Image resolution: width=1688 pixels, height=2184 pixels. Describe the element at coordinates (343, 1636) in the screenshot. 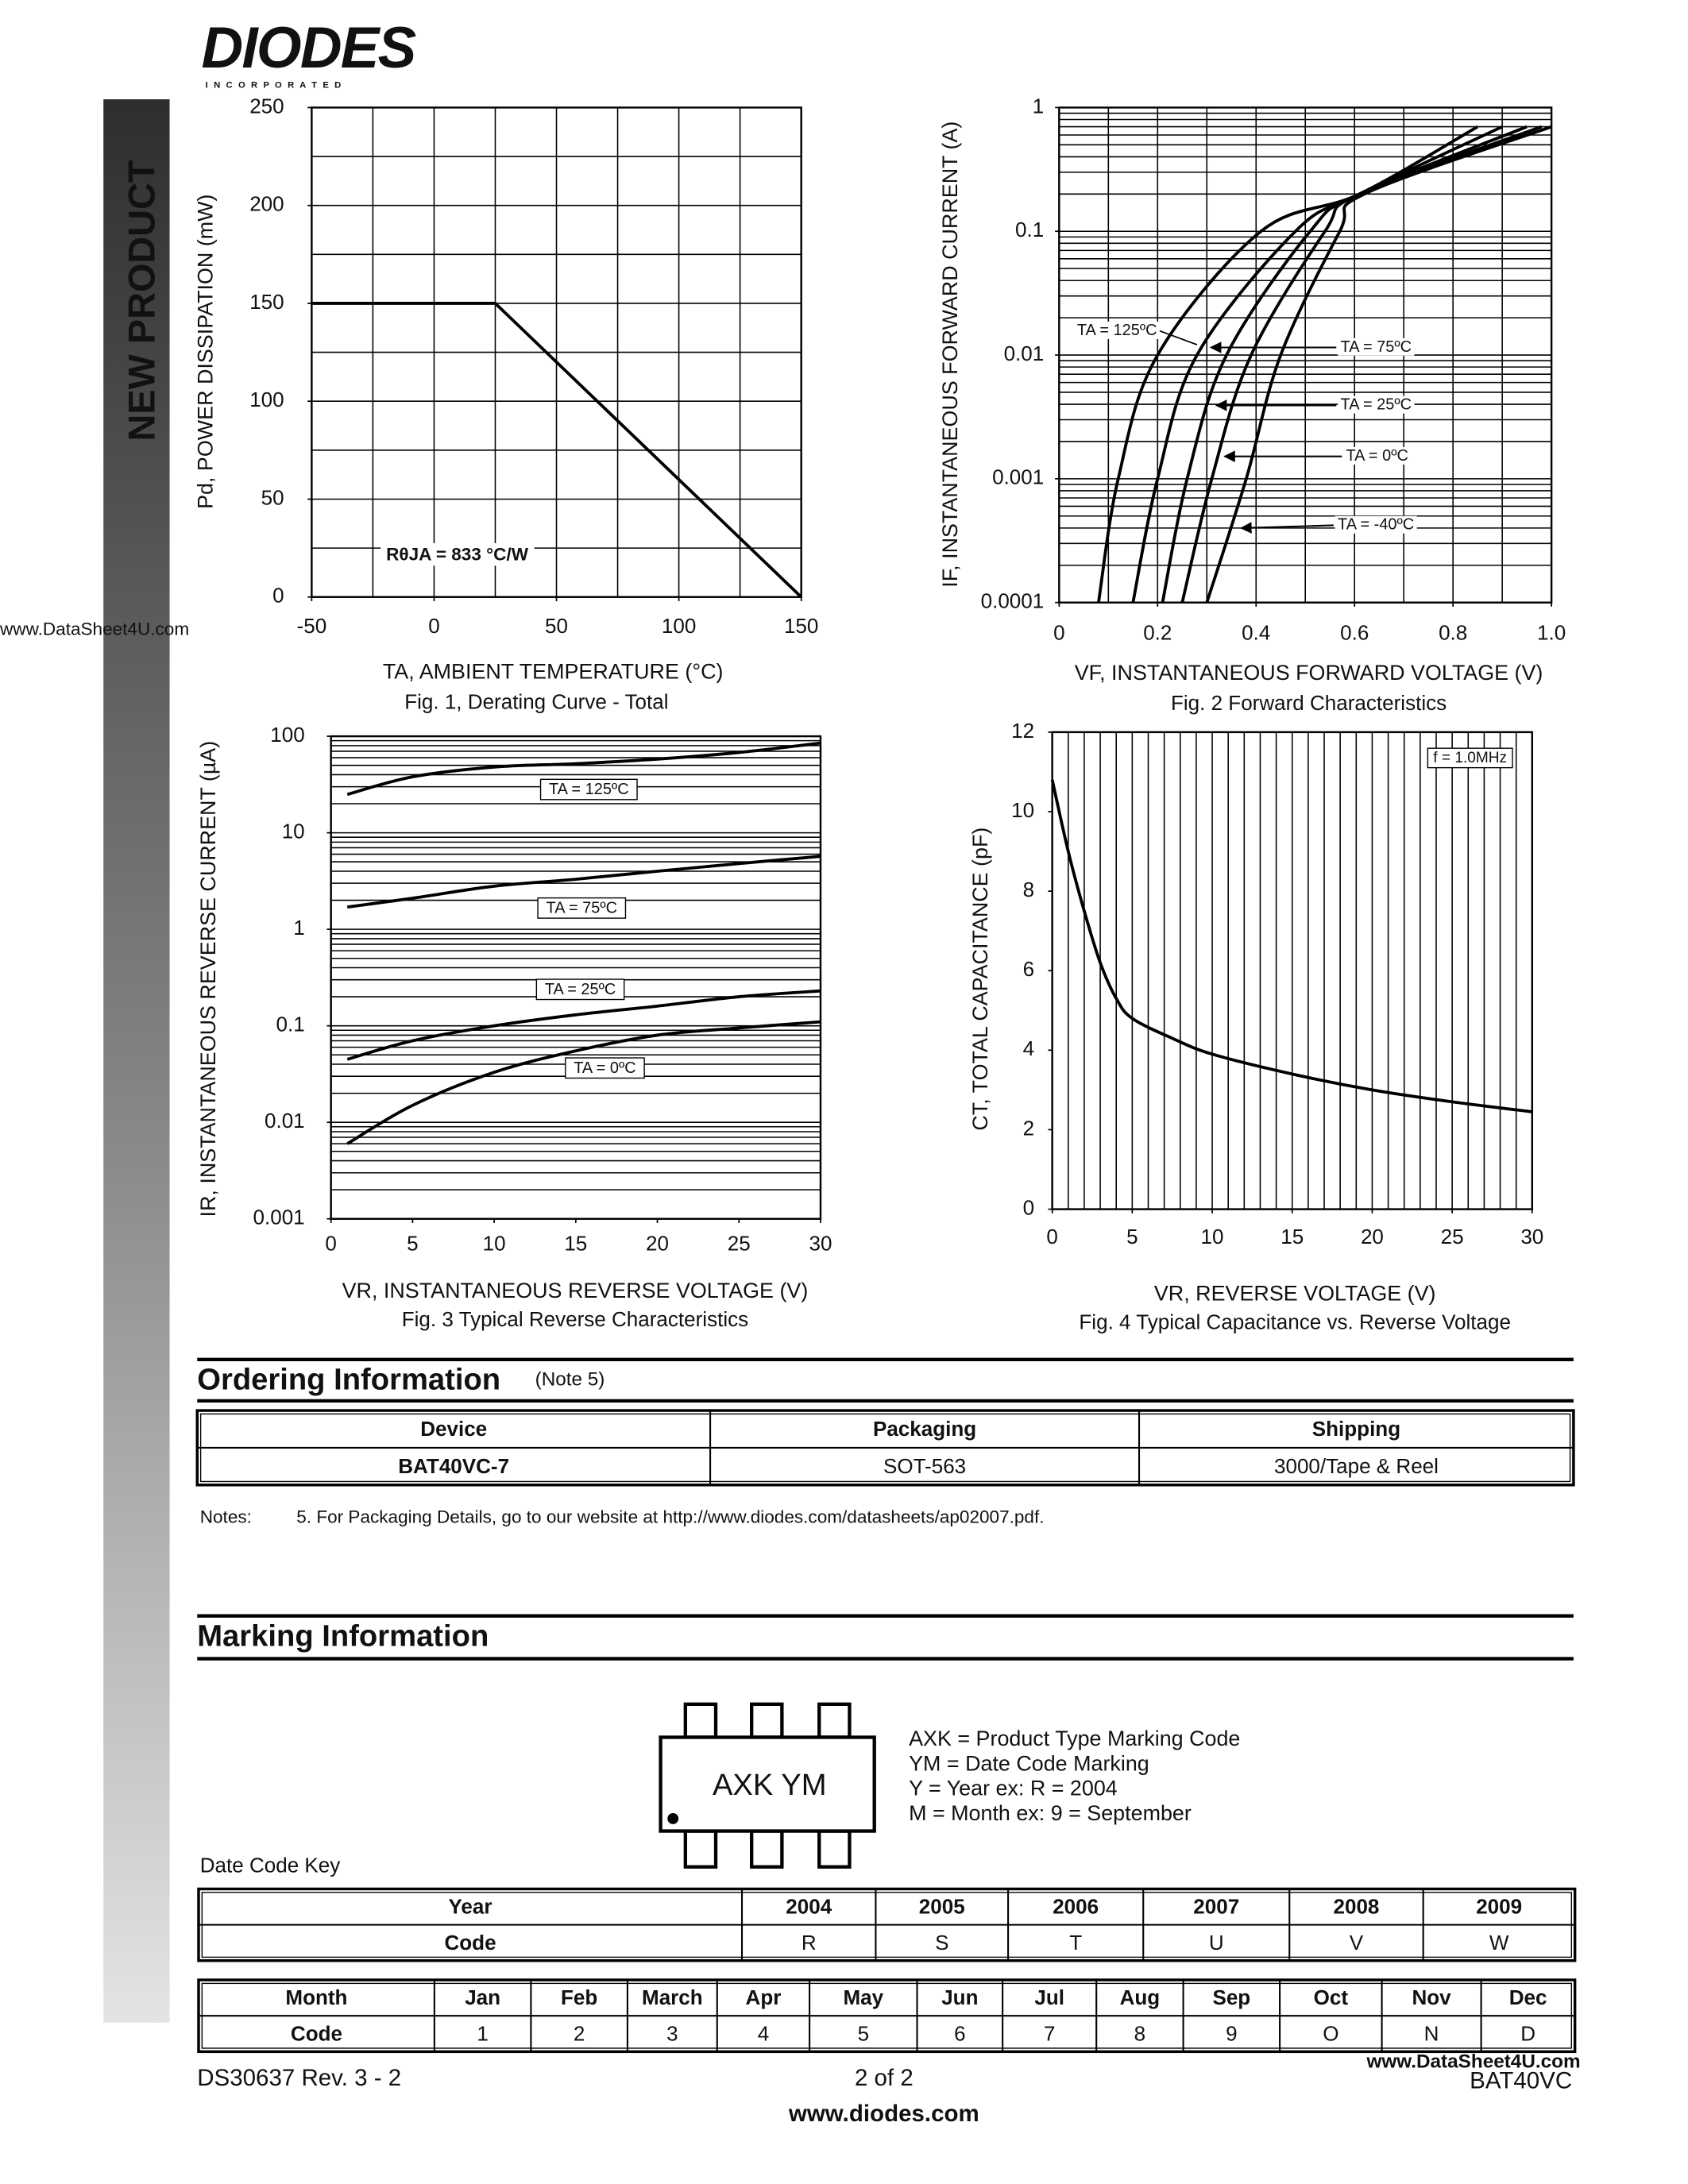

I see `section-title: Marking Information` at that location.